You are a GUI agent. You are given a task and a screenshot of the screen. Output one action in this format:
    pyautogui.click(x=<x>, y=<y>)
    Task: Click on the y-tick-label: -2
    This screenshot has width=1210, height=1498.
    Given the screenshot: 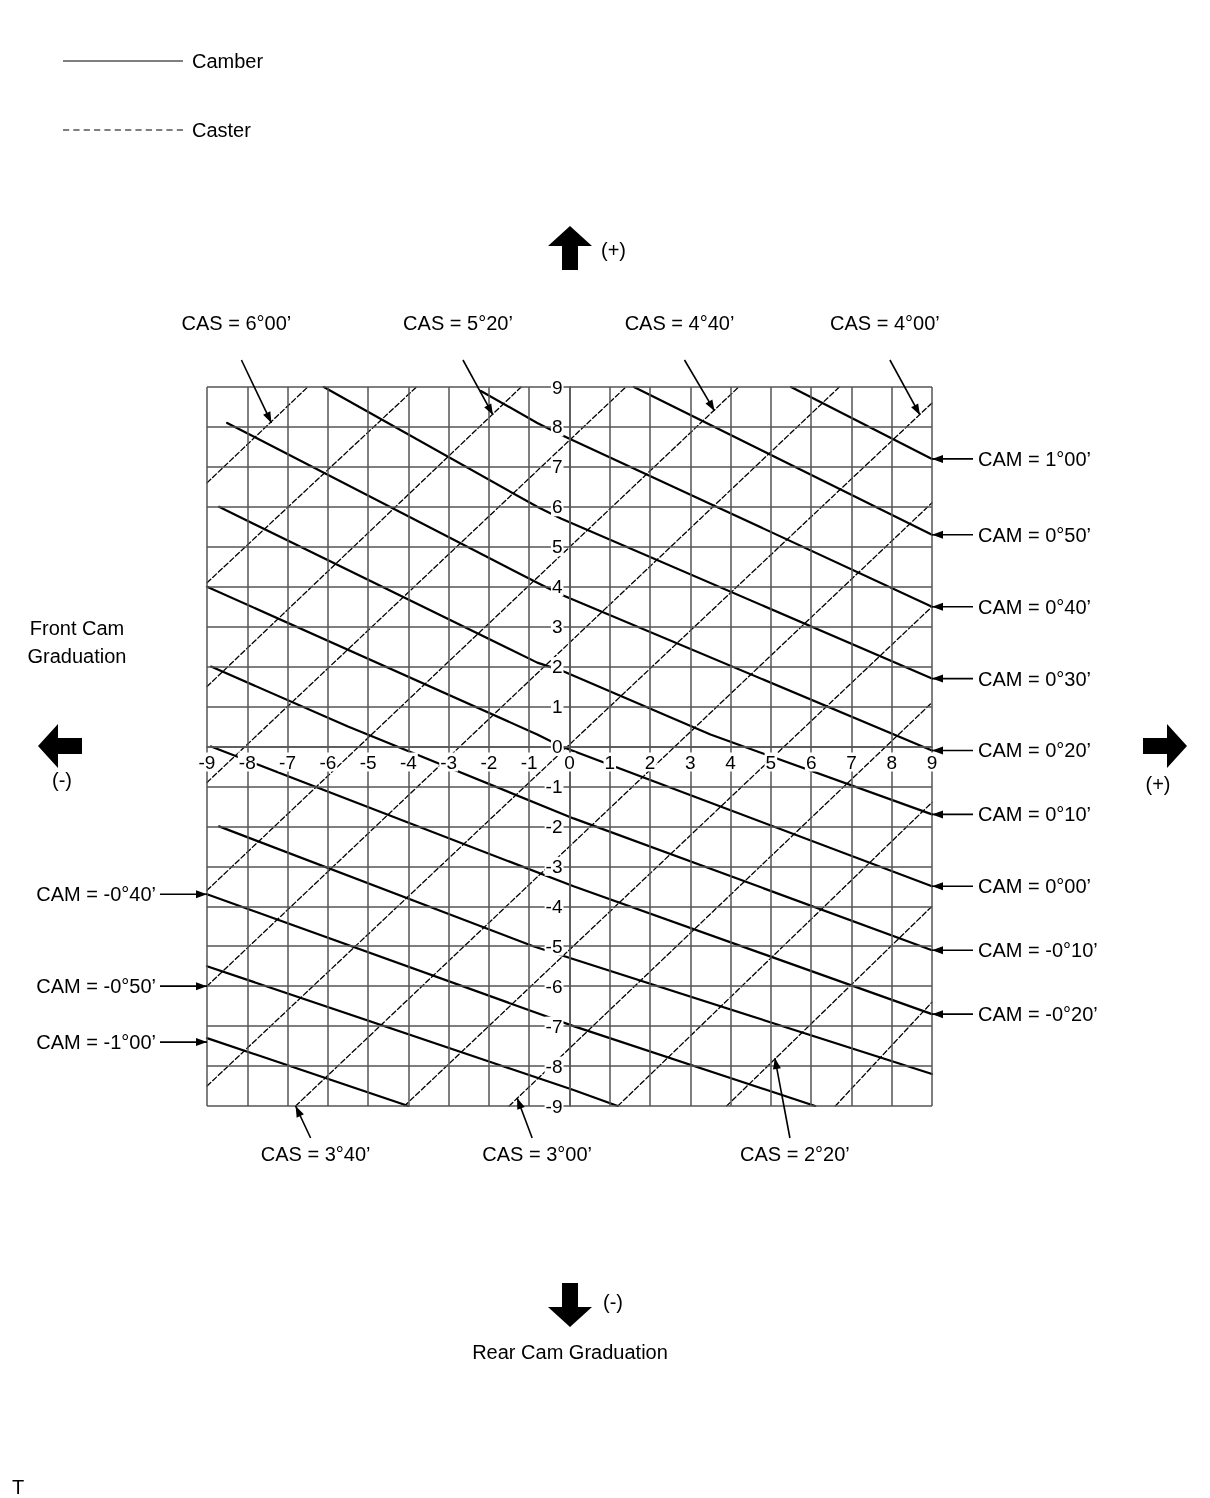 What is the action you would take?
    pyautogui.click(x=554, y=826)
    